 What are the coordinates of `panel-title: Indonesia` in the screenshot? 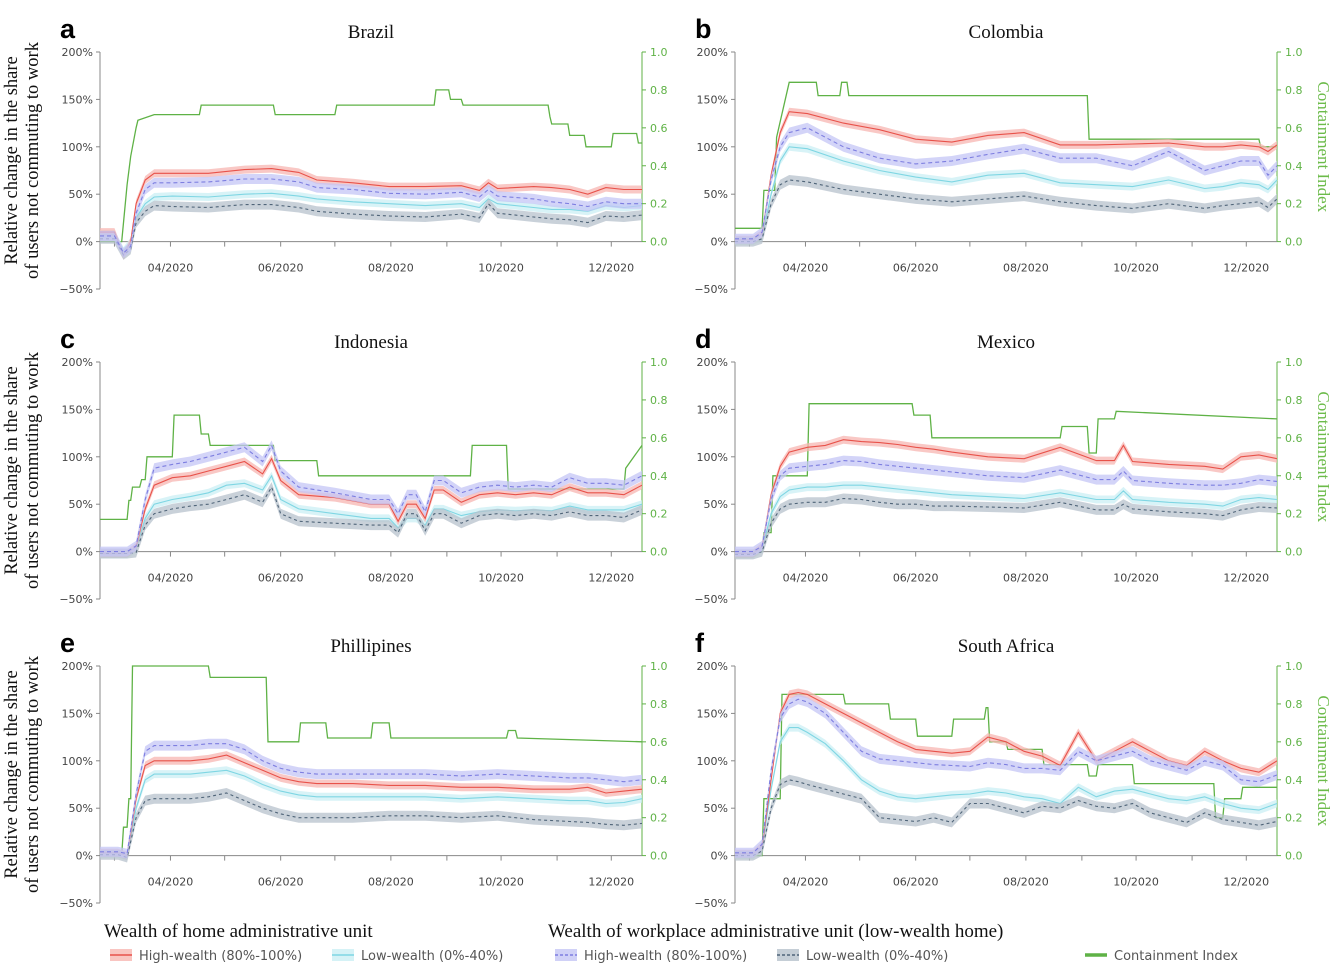 It's located at (371, 342).